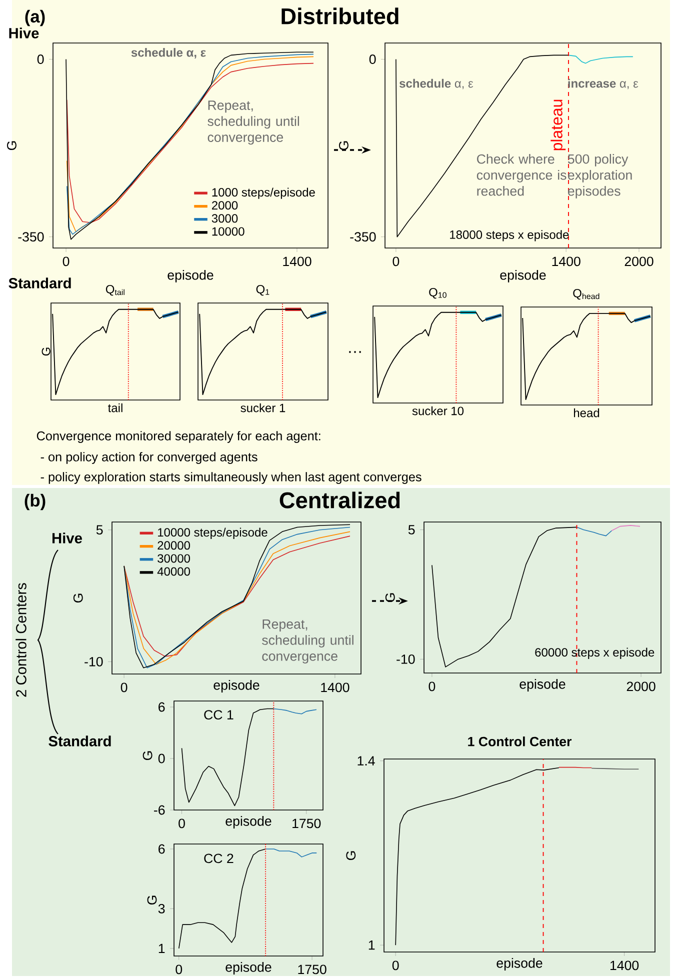  I want to click on x-axis-title: tail, so click(115, 407).